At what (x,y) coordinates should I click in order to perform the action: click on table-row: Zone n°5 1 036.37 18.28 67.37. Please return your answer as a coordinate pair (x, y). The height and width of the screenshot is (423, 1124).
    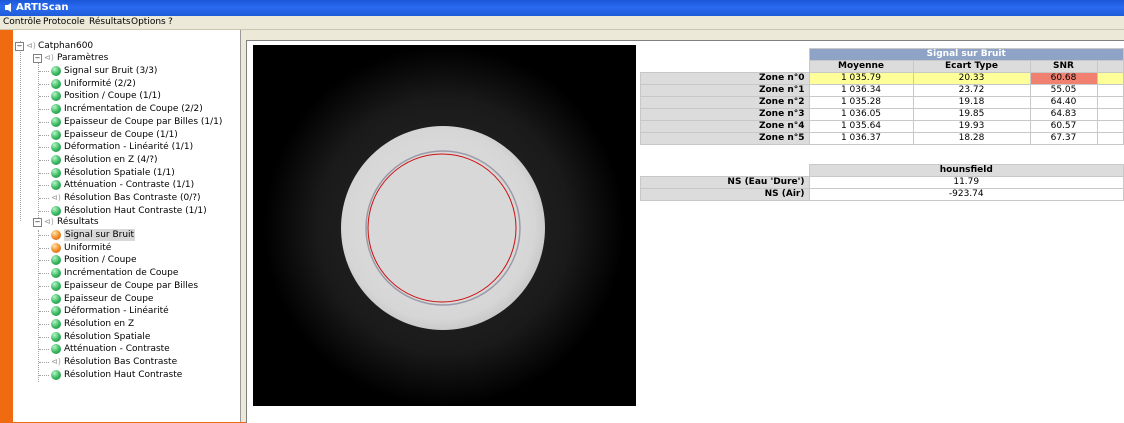
    Looking at the image, I should click on (882, 138).